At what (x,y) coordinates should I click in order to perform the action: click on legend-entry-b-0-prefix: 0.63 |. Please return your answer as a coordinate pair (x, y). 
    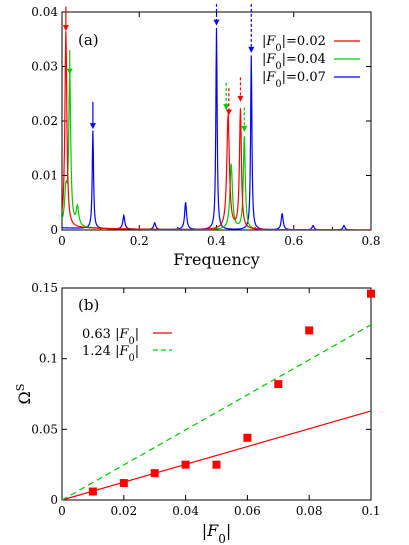
    Looking at the image, I should click on (100, 334).